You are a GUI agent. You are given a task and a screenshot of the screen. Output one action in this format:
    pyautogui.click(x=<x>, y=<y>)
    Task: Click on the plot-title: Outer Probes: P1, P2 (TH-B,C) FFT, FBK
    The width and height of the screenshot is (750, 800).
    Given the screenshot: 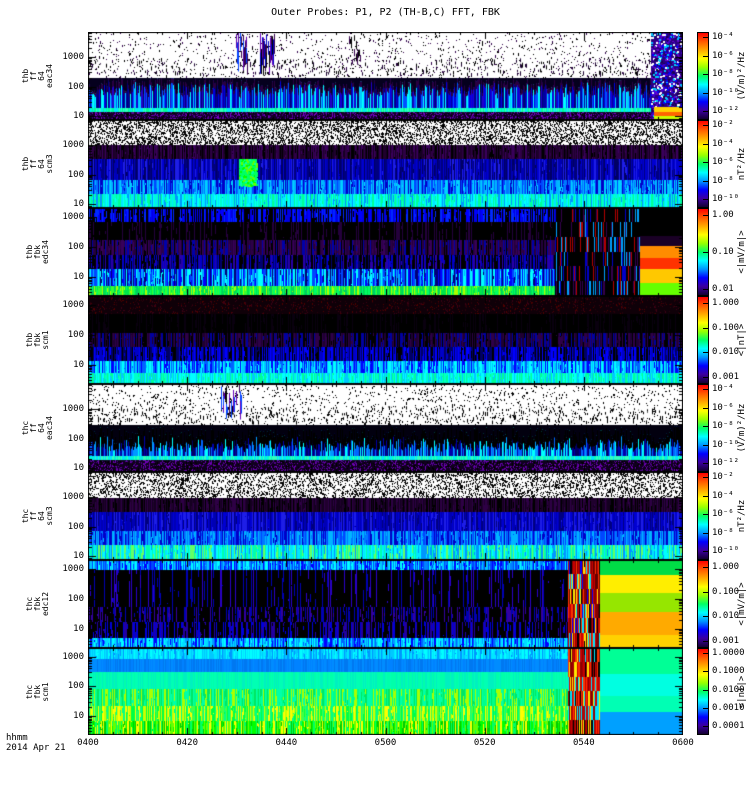 What is the action you would take?
    pyautogui.click(x=385, y=12)
    